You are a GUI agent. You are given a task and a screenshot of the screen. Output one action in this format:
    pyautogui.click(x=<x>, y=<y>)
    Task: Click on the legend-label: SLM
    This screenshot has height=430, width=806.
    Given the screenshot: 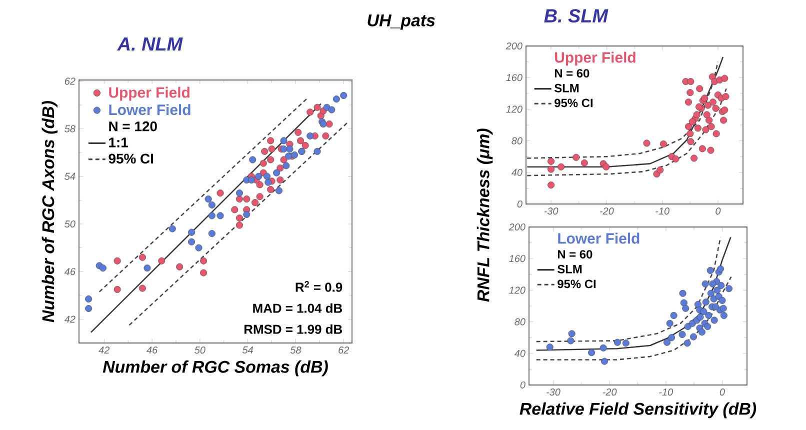 What is the action you would take?
    pyautogui.click(x=566, y=88)
    